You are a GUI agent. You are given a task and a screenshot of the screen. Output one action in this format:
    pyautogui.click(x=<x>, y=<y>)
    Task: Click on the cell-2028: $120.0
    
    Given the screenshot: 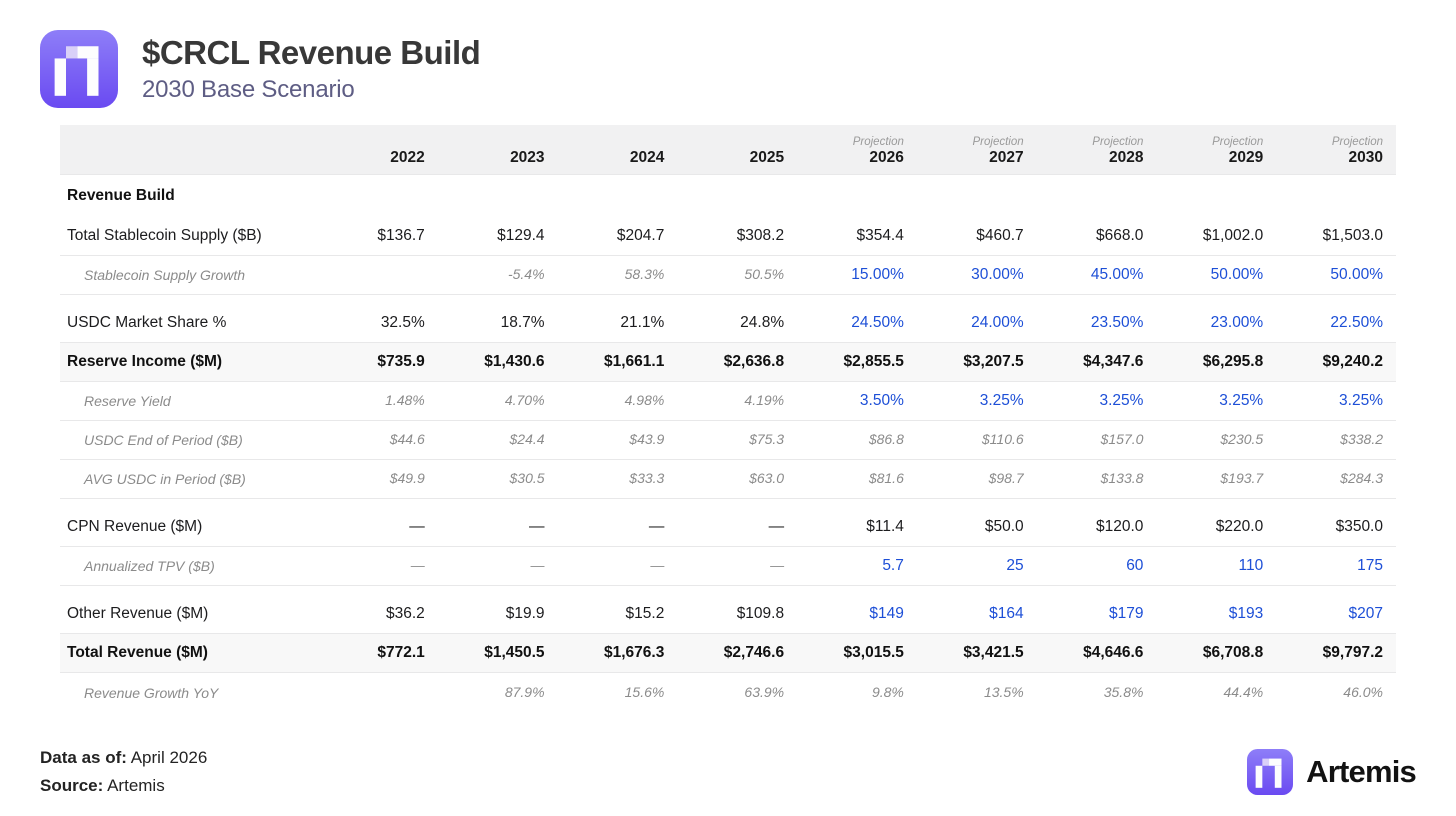 What is the action you would take?
    pyautogui.click(x=1097, y=527)
    